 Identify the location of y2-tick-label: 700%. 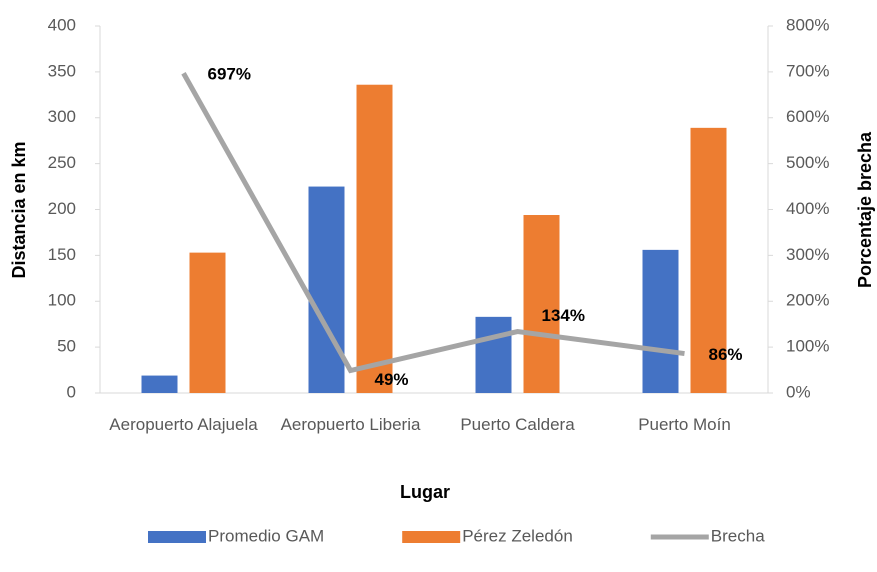
(807, 70).